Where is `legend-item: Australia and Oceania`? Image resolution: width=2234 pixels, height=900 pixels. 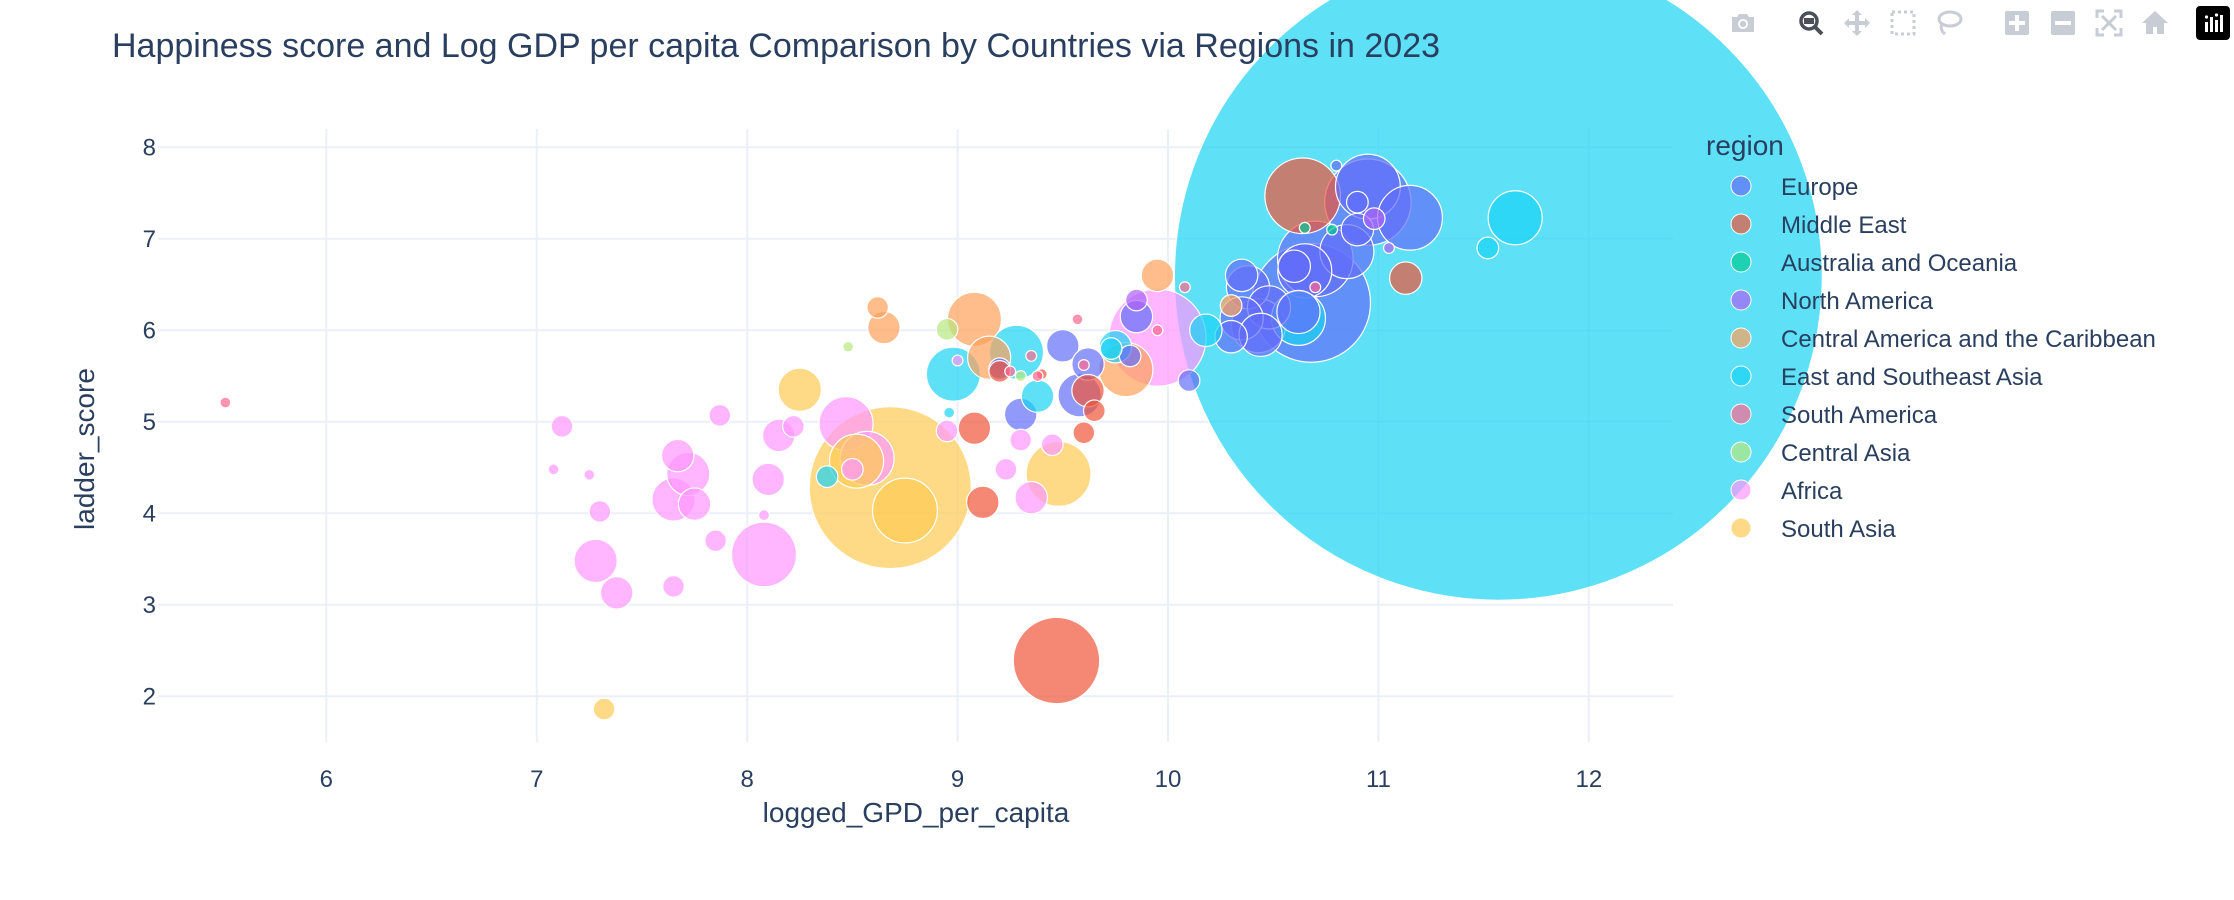 legend-item: Australia and Oceania is located at coordinates (1874, 263).